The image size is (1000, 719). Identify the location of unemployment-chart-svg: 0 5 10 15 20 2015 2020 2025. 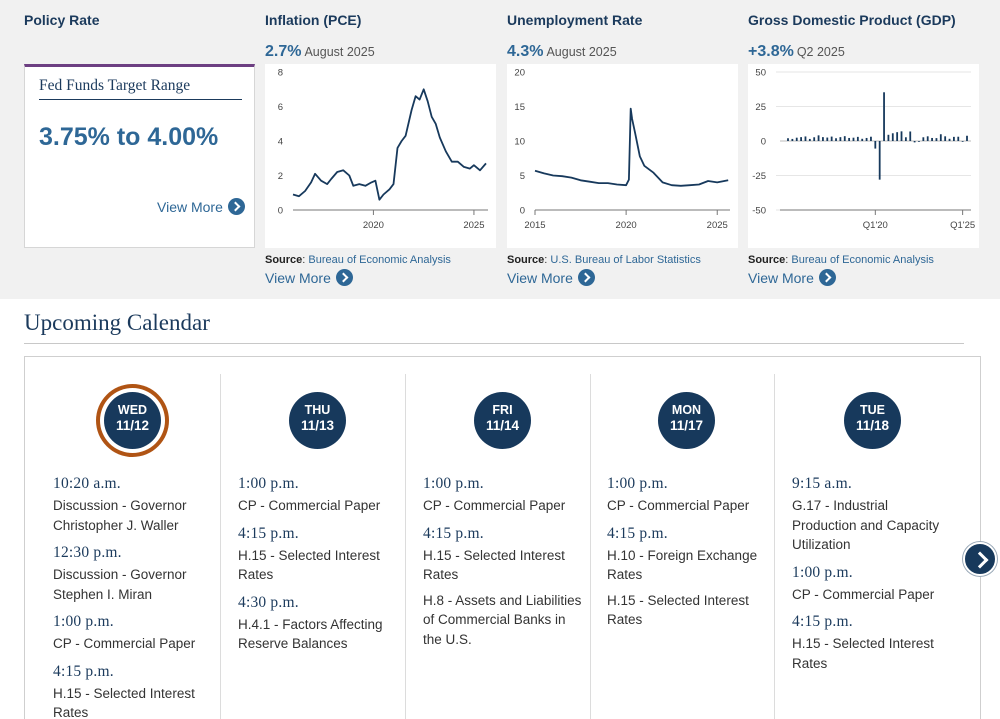
(622, 149).